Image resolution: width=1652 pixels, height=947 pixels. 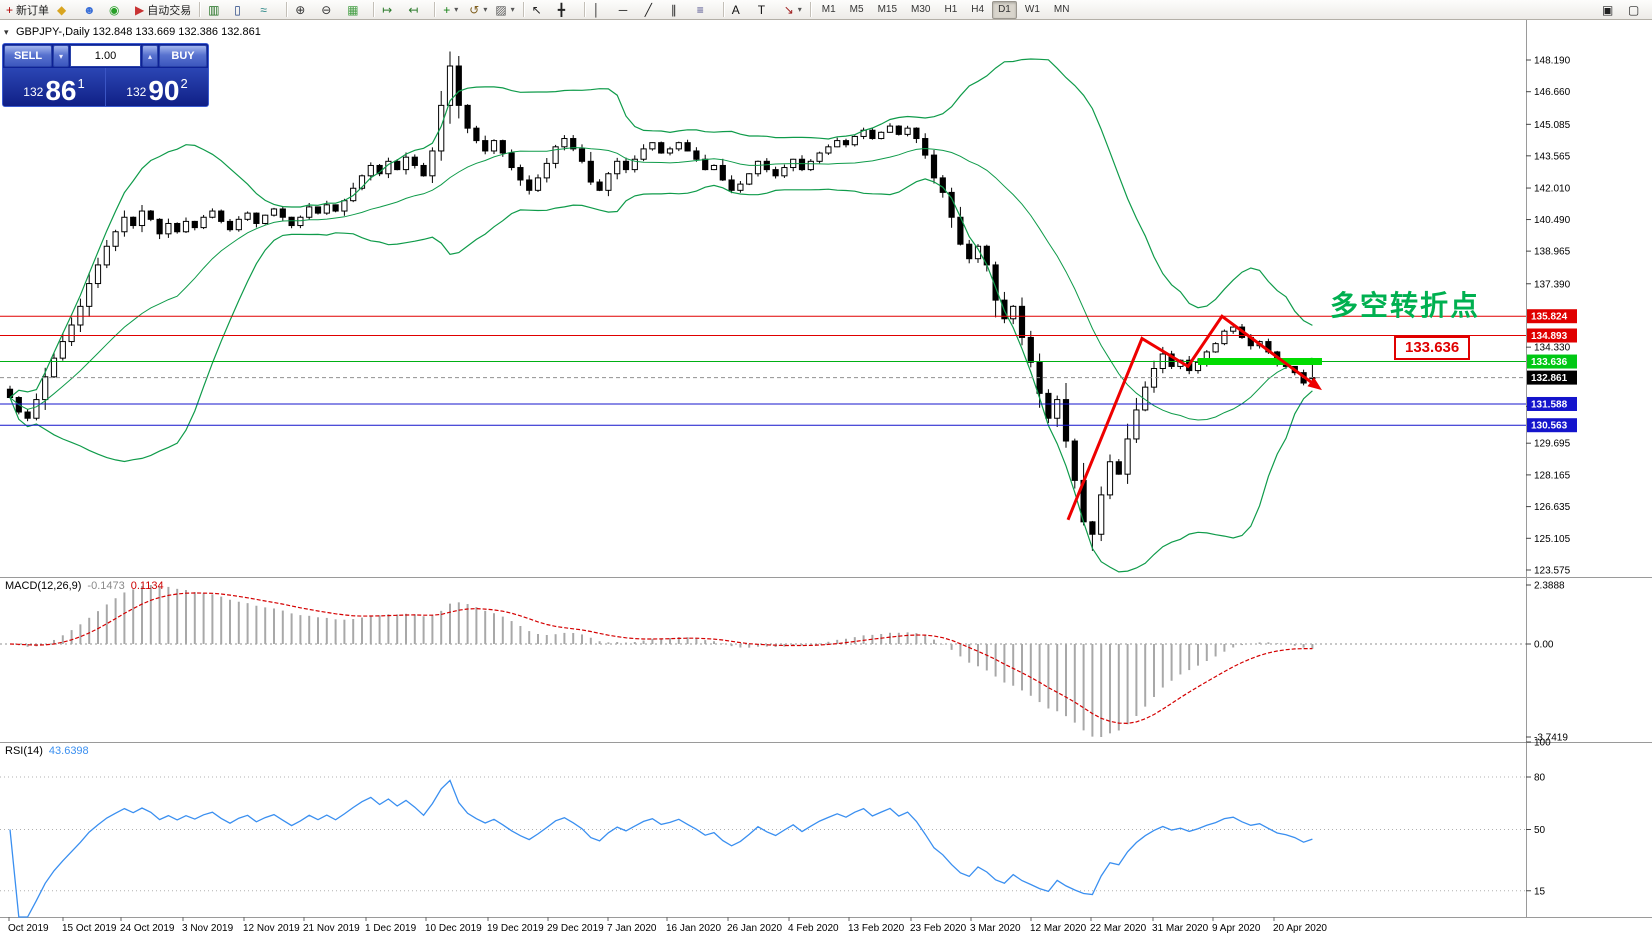 I want to click on one-click-trading-panel: SELL ▾ 1.00 ▴ BUY 132 86 1 132 90 2, so click(x=105, y=75).